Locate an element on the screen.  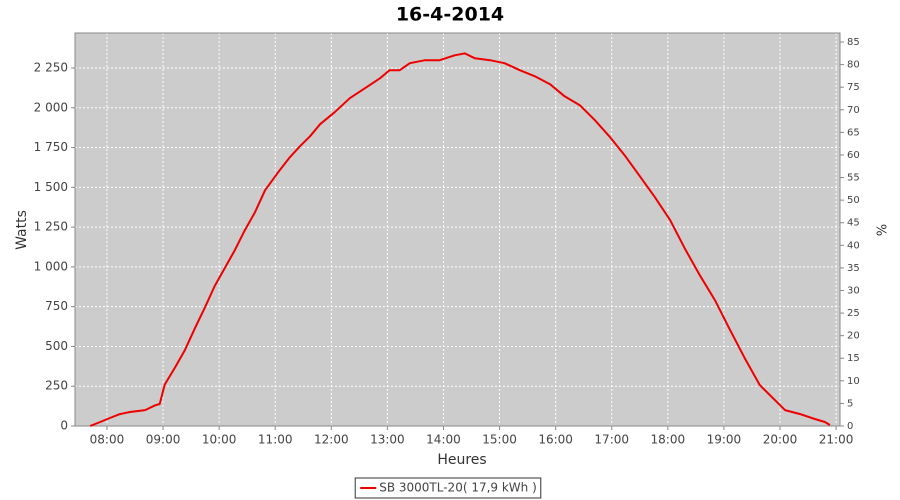
y2-tick-label: 60 is located at coordinates (853, 155).